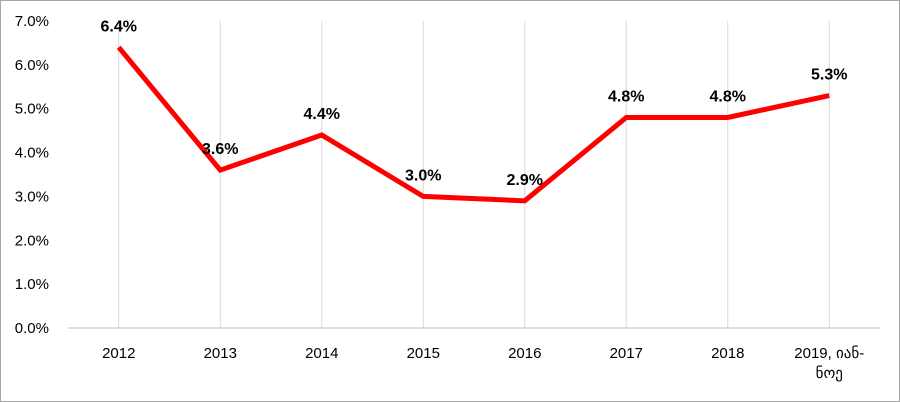 This screenshot has height=402, width=900. Describe the element at coordinates (32, 328) in the screenshot. I see `y-tick-label: 0.0%` at that location.